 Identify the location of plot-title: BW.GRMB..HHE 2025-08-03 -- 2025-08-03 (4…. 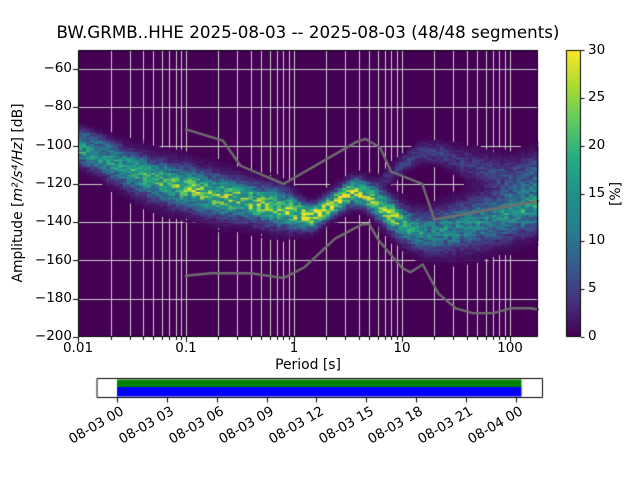
(308, 32).